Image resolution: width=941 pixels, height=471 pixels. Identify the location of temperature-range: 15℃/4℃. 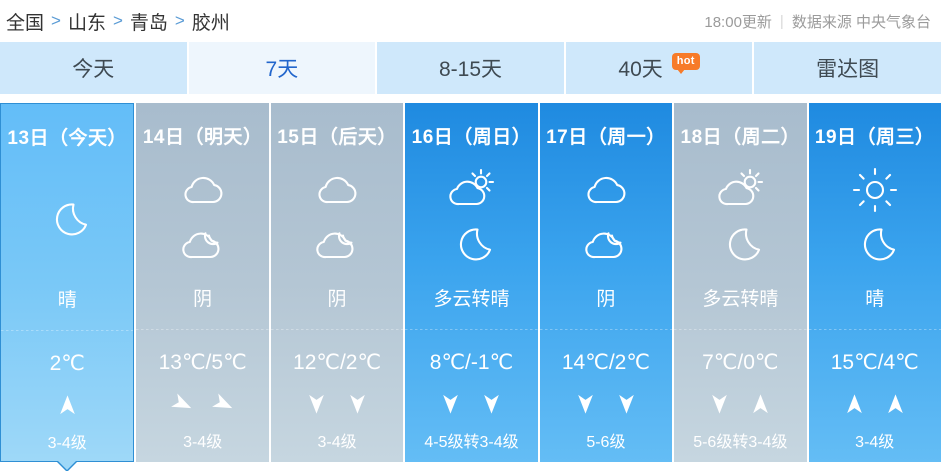
(874, 362).